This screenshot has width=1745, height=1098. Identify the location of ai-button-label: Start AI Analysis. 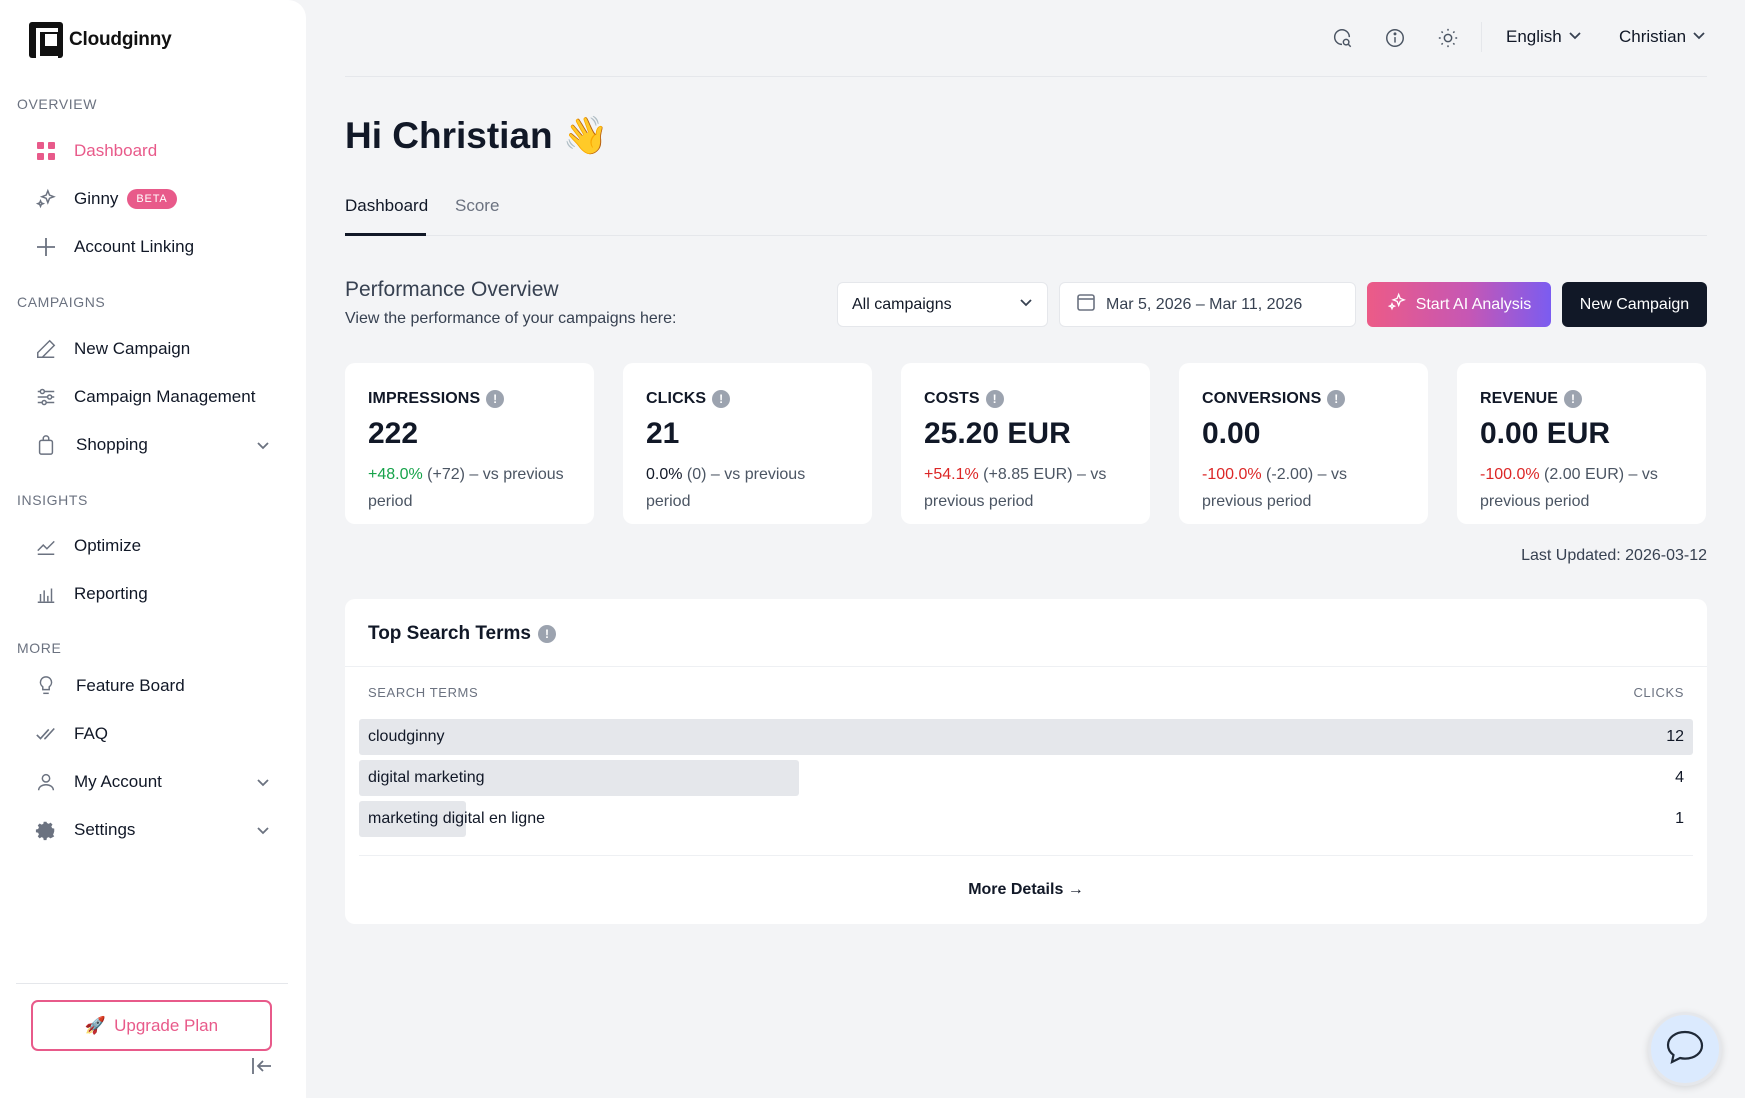
(1473, 304).